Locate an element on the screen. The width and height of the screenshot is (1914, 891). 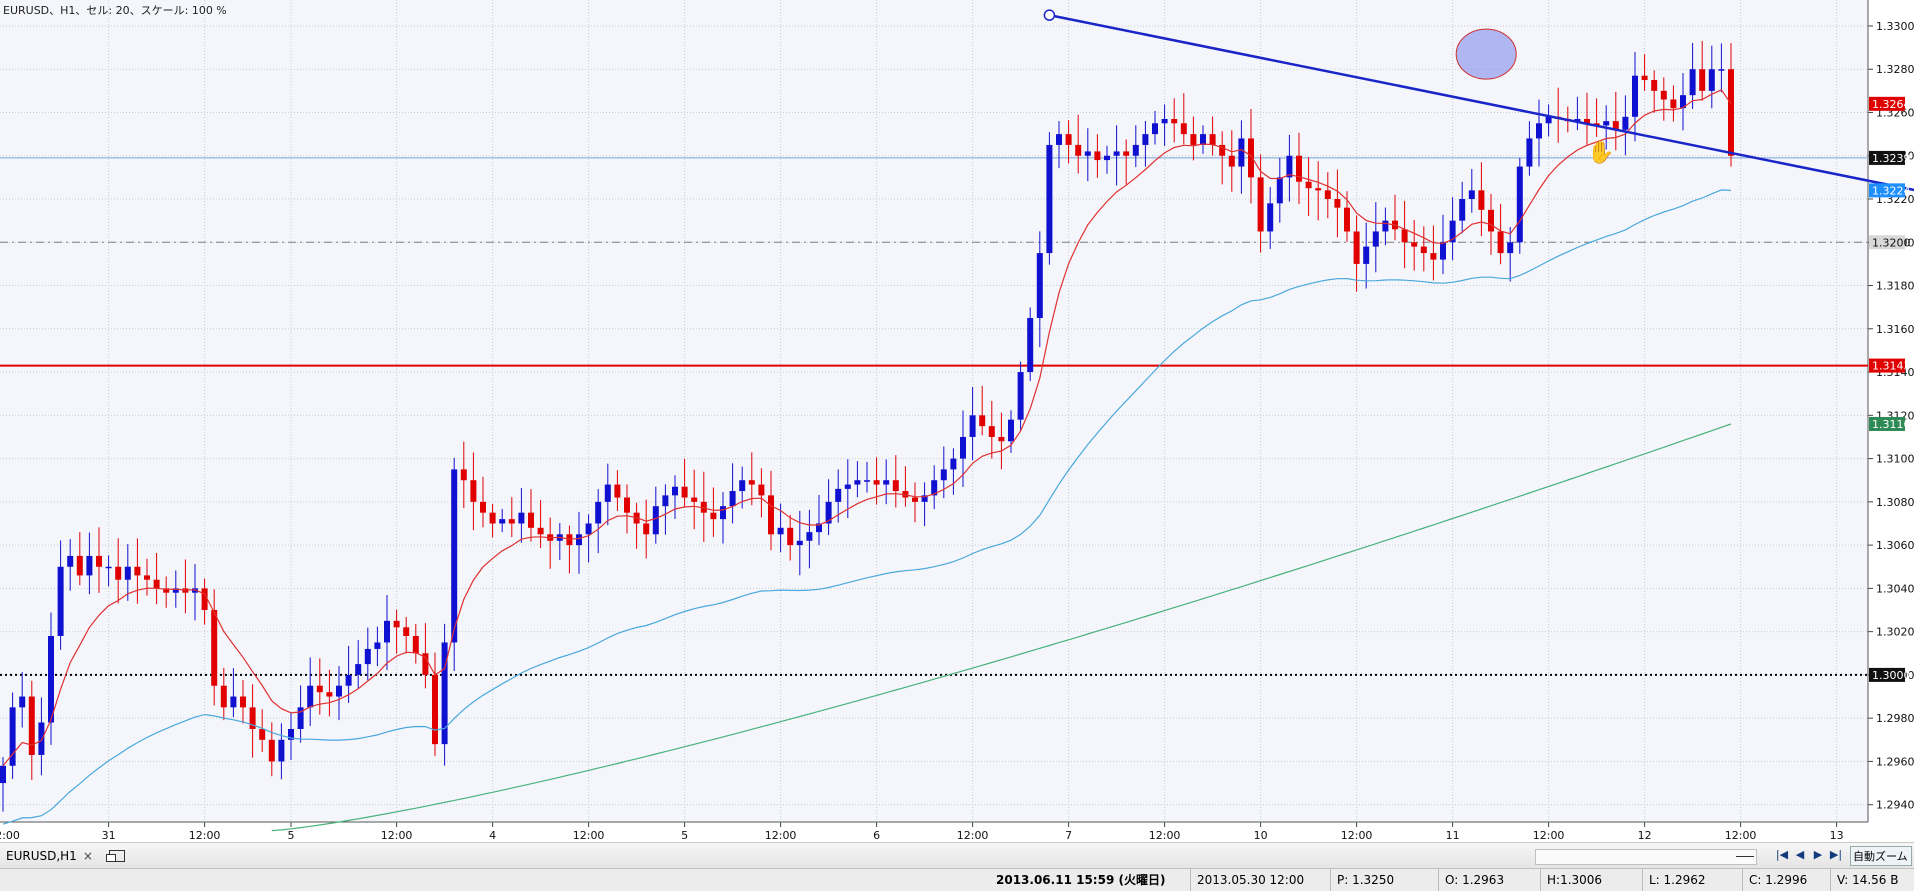
close-icon: × is located at coordinates (87, 856).